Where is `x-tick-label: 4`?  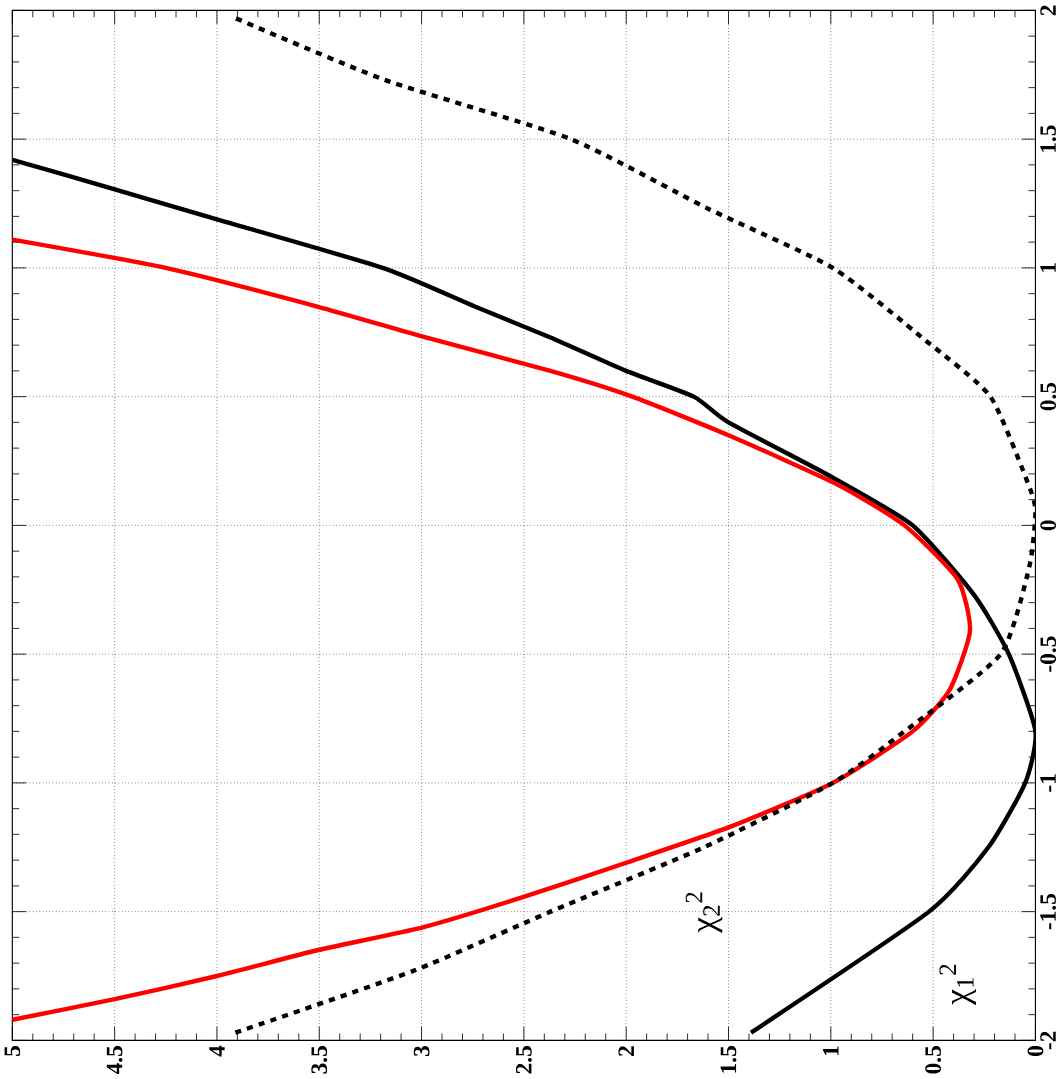 x-tick-label: 4 is located at coordinates (217, 1051).